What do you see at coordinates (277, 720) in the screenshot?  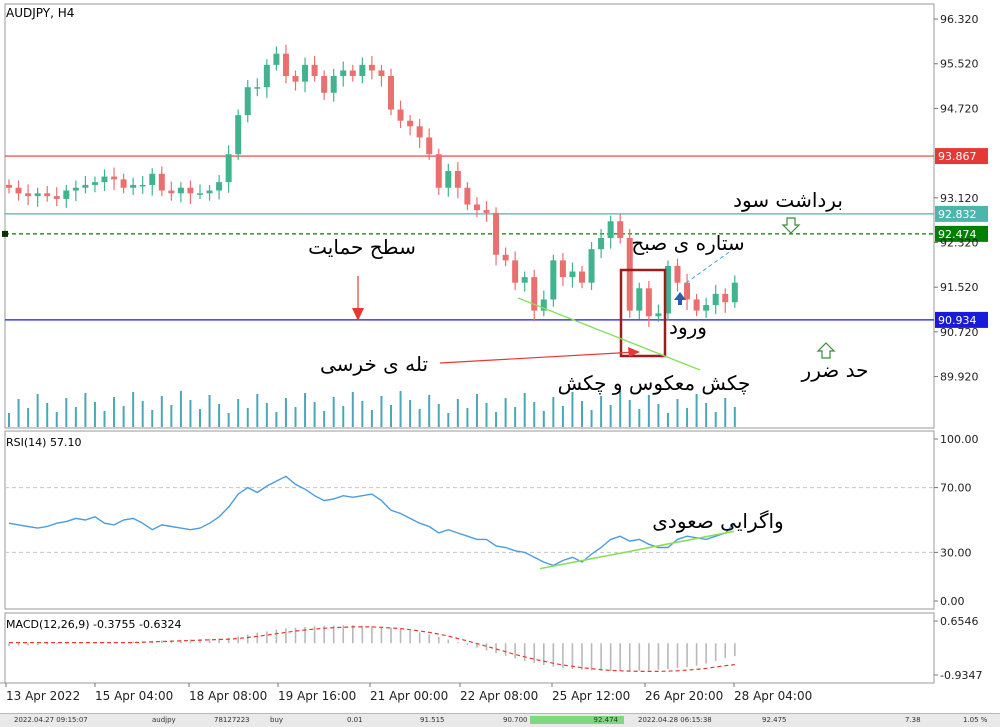 I see `status-bar-item: buy` at bounding box center [277, 720].